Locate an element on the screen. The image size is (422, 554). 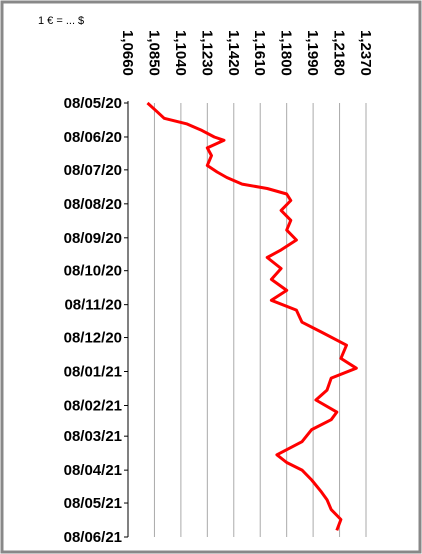
x-tick-label: 1,1610 is located at coordinates (259, 53).